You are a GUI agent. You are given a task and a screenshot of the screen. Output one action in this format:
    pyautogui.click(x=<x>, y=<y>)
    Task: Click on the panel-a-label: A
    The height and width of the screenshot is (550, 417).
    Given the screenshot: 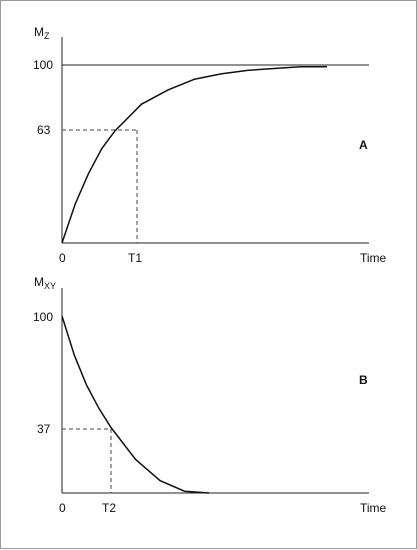 What is the action you would take?
    pyautogui.click(x=363, y=145)
    